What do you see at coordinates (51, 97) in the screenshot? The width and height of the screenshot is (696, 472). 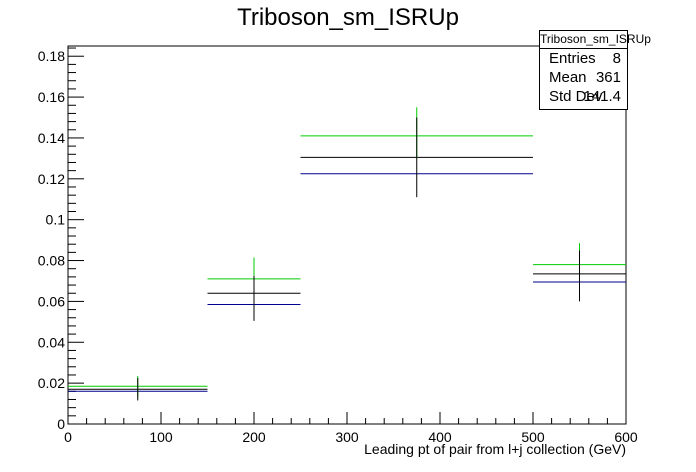 I see `y-tick-label: 0.16` at bounding box center [51, 97].